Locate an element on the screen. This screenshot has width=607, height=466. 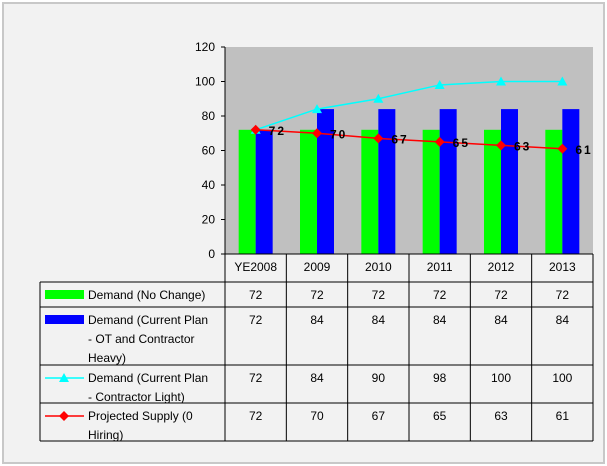
table-cell: 65 is located at coordinates (440, 416).